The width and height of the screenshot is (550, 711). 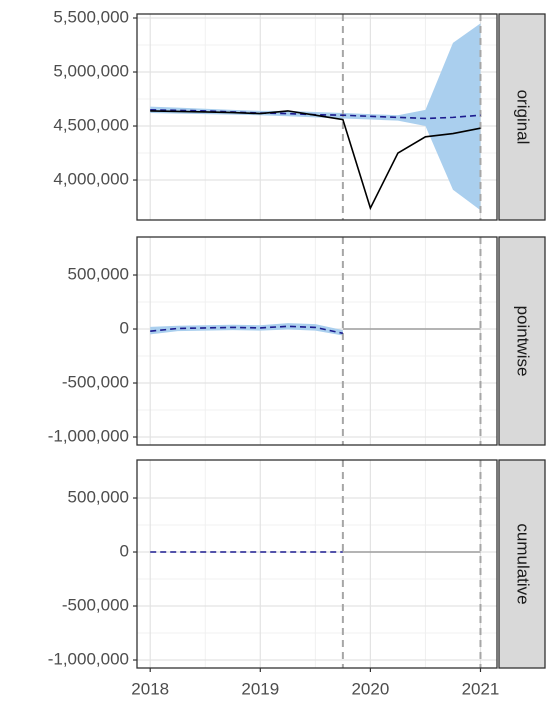 I want to click on x-tick-label: 2018, so click(x=150, y=688).